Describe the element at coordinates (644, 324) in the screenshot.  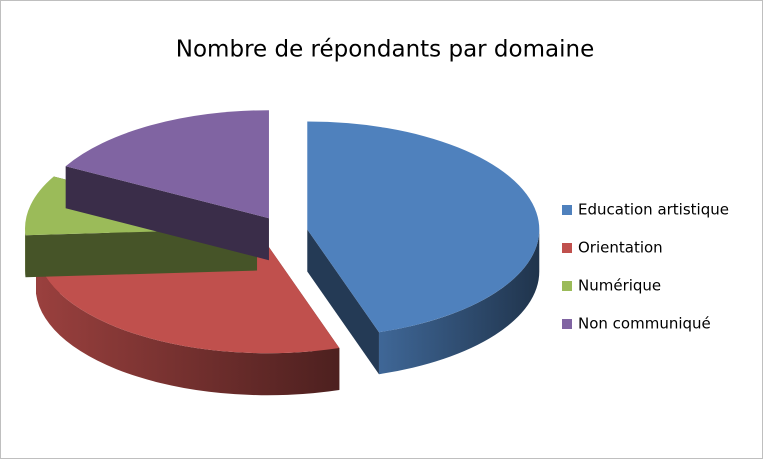
I see `legend-label: Non communiqué` at that location.